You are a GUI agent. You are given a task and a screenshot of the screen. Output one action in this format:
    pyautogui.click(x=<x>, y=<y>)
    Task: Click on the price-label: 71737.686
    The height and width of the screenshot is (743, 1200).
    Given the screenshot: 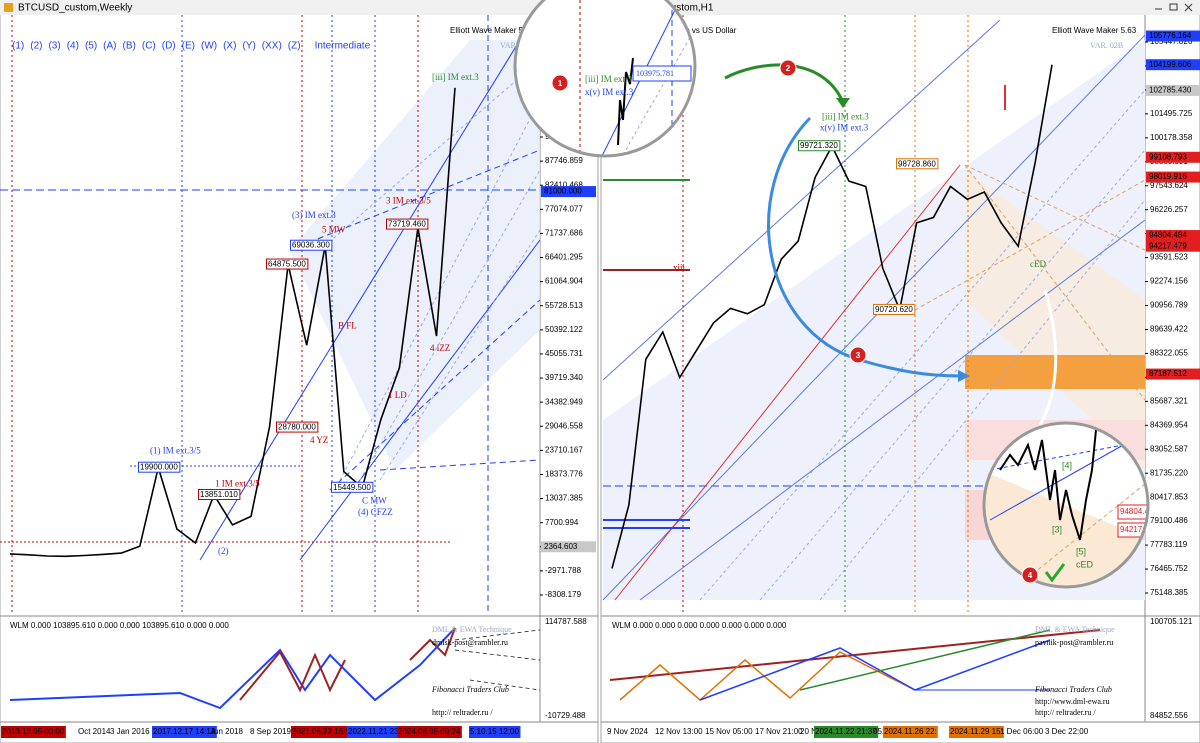 What is the action you would take?
    pyautogui.click(x=564, y=233)
    